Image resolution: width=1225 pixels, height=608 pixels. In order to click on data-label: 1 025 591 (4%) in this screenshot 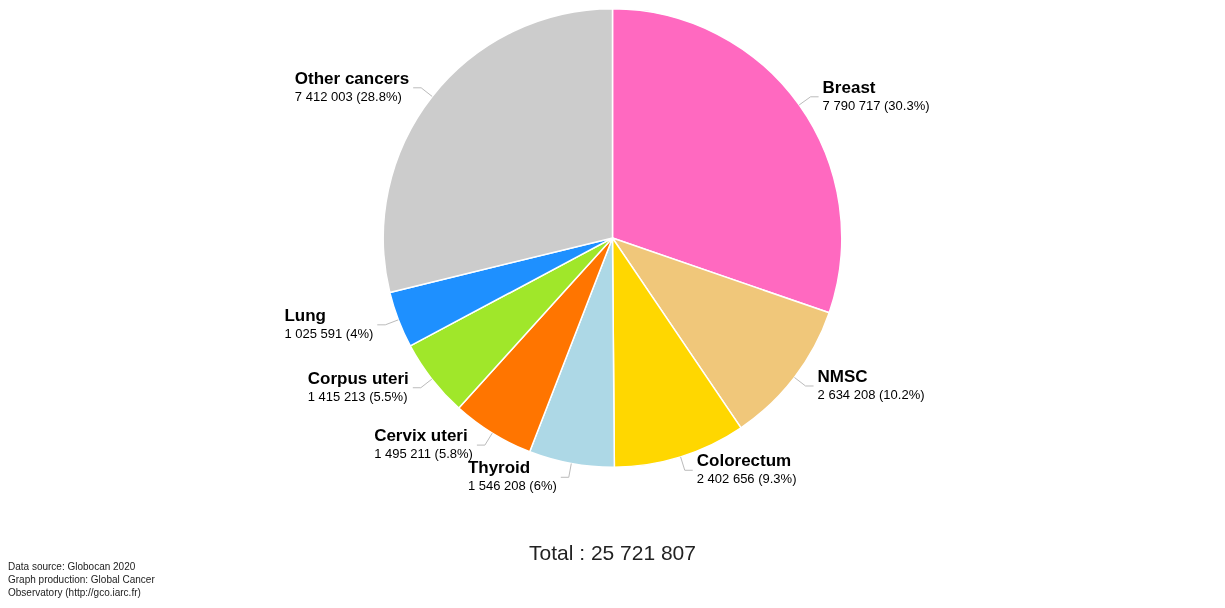, I will do `click(329, 333)`.